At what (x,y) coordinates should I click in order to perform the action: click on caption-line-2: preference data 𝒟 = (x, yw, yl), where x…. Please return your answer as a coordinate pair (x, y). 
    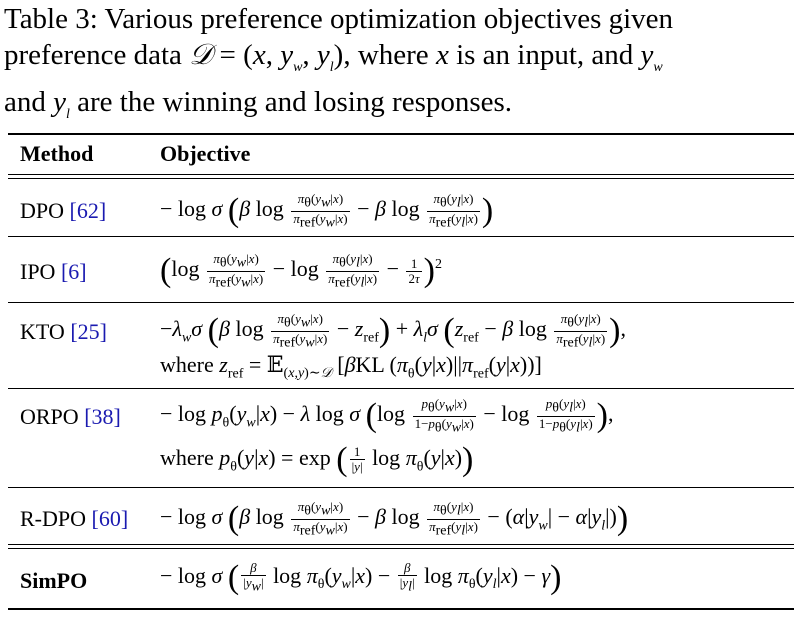
    Looking at the image, I should click on (333, 56).